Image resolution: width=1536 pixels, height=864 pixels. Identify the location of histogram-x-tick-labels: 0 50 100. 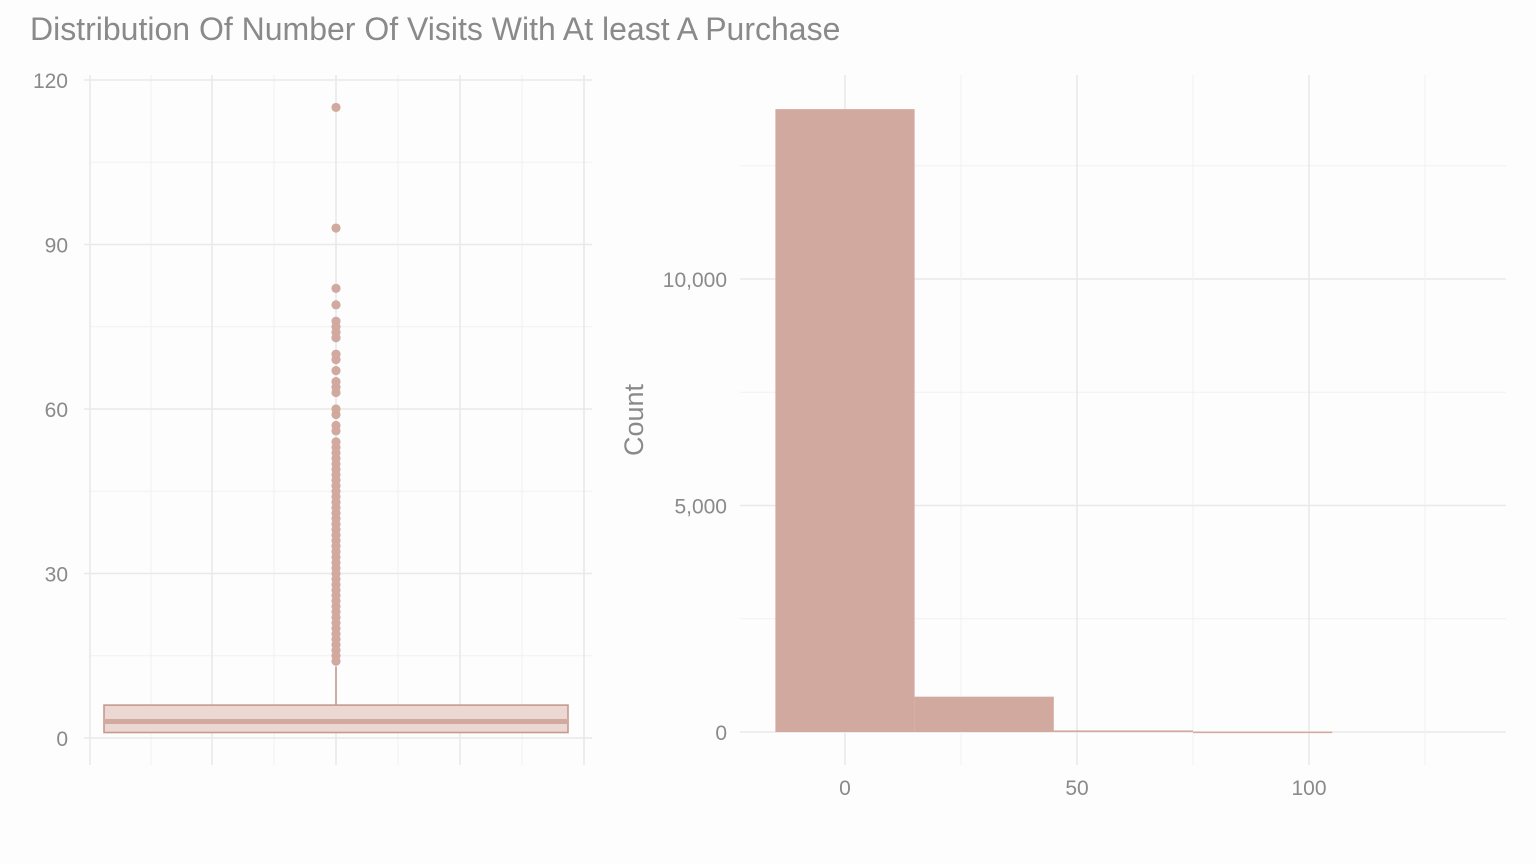
(1082, 788).